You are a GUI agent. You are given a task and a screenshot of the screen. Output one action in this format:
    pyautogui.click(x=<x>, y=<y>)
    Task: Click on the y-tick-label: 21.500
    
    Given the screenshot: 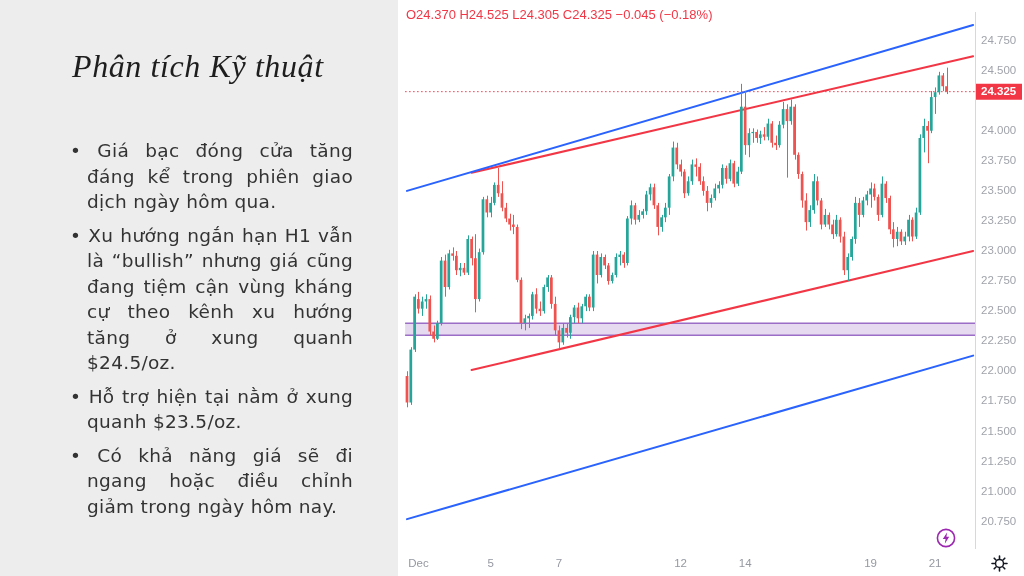 What is the action you would take?
    pyautogui.click(x=999, y=430)
    